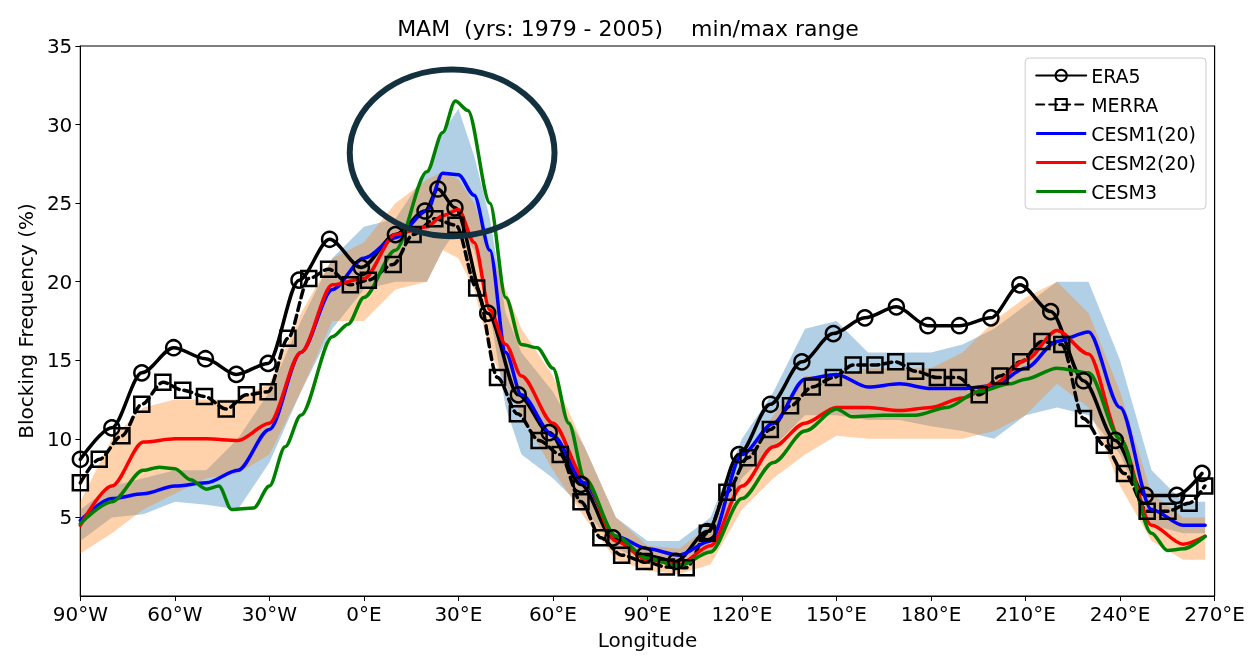 Image resolution: width=1256 pixels, height=668 pixels. Describe the element at coordinates (1120, 614) in the screenshot. I see `x-tick-label: 240°E` at that location.